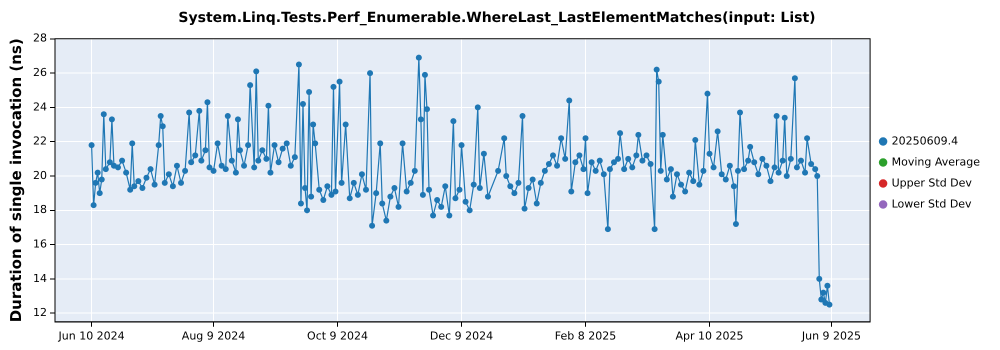  What do you see at coordinates (925, 141) in the screenshot?
I see `legend-label: 20250609.4` at bounding box center [925, 141].